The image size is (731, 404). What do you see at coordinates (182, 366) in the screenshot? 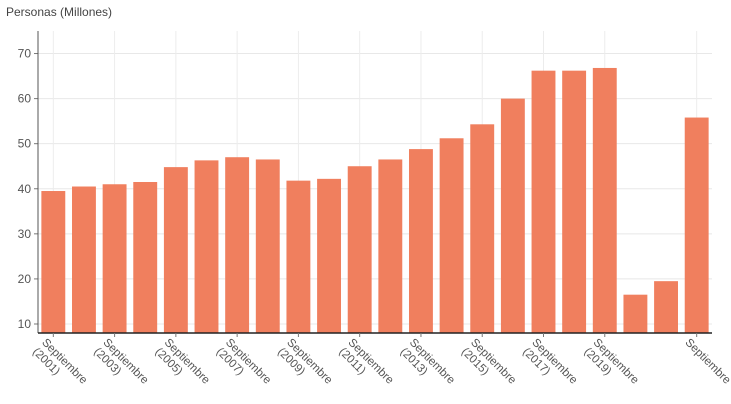
I see `x-tick-label: Septiembre(2005)` at bounding box center [182, 366].